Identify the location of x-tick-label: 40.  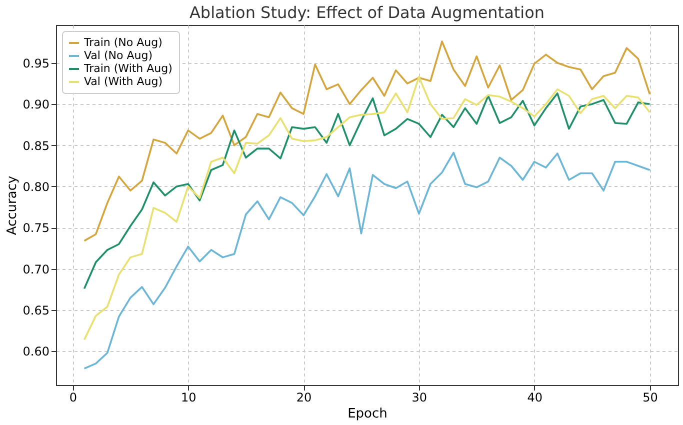
(534, 397).